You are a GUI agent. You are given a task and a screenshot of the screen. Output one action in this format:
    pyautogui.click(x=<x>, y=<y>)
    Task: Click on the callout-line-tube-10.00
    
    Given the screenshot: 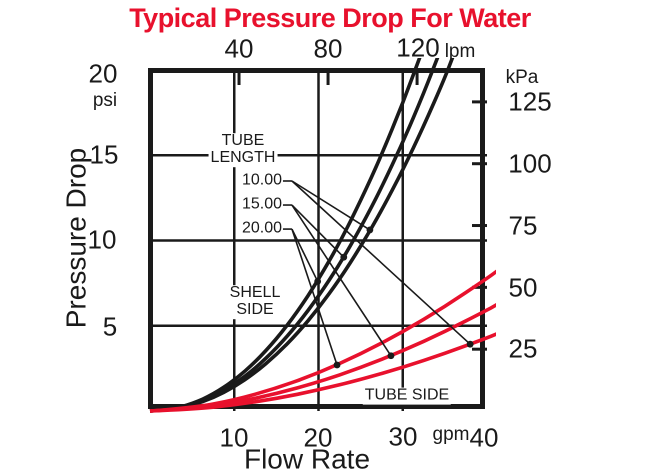 What is the action you would take?
    pyautogui.click(x=381, y=262)
    